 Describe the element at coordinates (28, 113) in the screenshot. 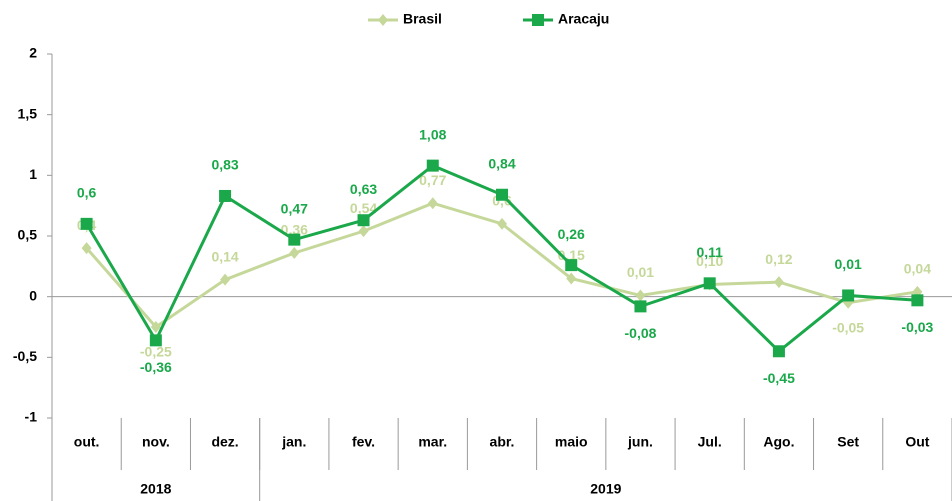

I see `y-tick-label: 1,5` at that location.